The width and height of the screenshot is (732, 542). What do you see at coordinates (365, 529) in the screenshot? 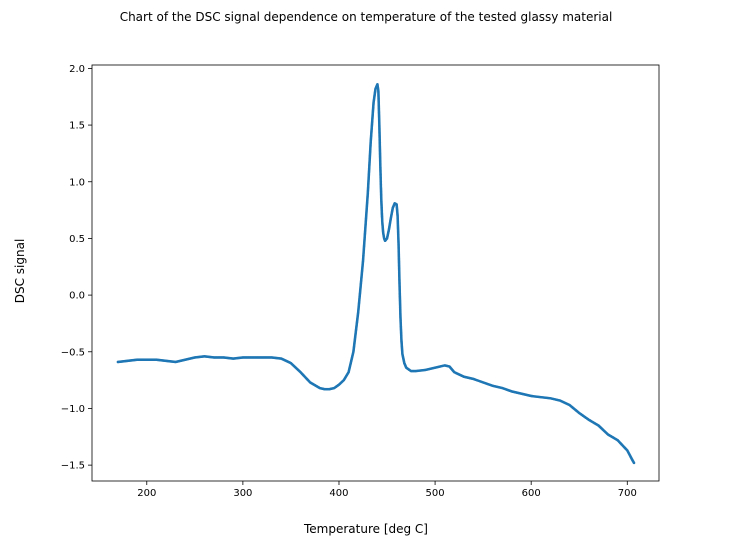
I see `x-axis-label: Temperature [deg C]` at bounding box center [365, 529].